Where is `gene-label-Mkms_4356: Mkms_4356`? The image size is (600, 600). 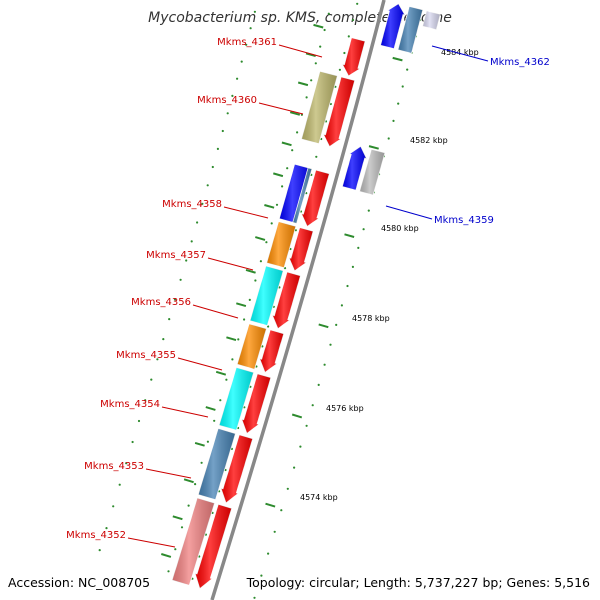
gene-label-Mkms_4356: Mkms_4356 is located at coordinates (161, 302).